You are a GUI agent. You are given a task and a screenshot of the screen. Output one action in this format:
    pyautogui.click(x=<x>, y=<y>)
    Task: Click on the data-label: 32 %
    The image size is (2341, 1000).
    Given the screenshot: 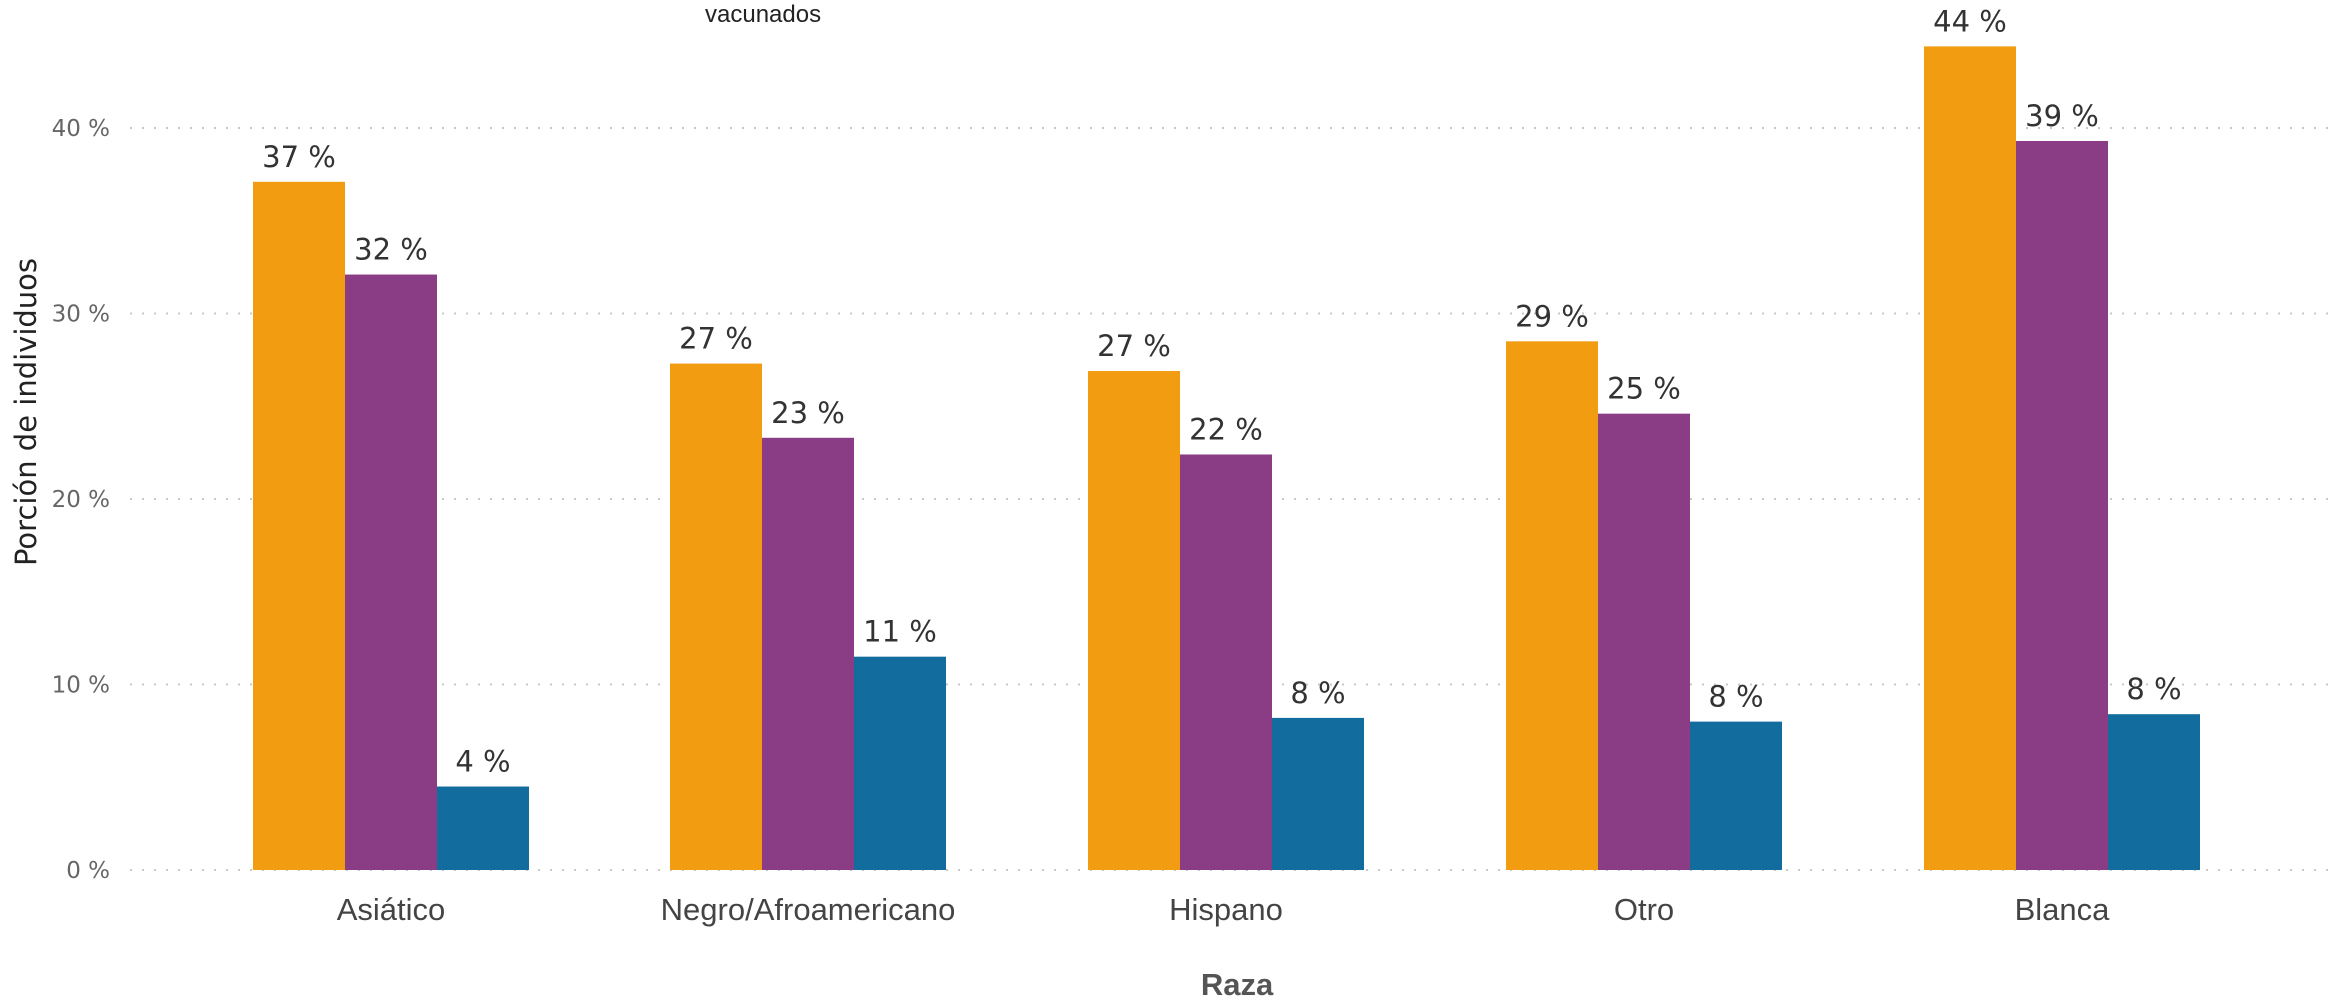 What is the action you would take?
    pyautogui.click(x=391, y=250)
    